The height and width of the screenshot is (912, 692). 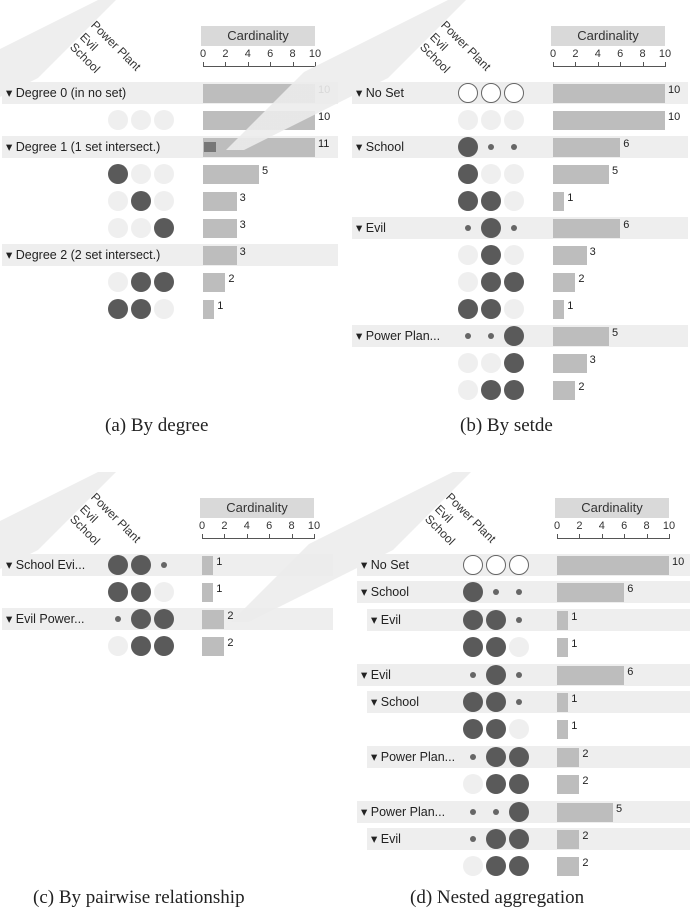 What do you see at coordinates (83, 147) in the screenshot?
I see `aggregate-row-label: ▾ Degree 1 (1 set intersect.)` at bounding box center [83, 147].